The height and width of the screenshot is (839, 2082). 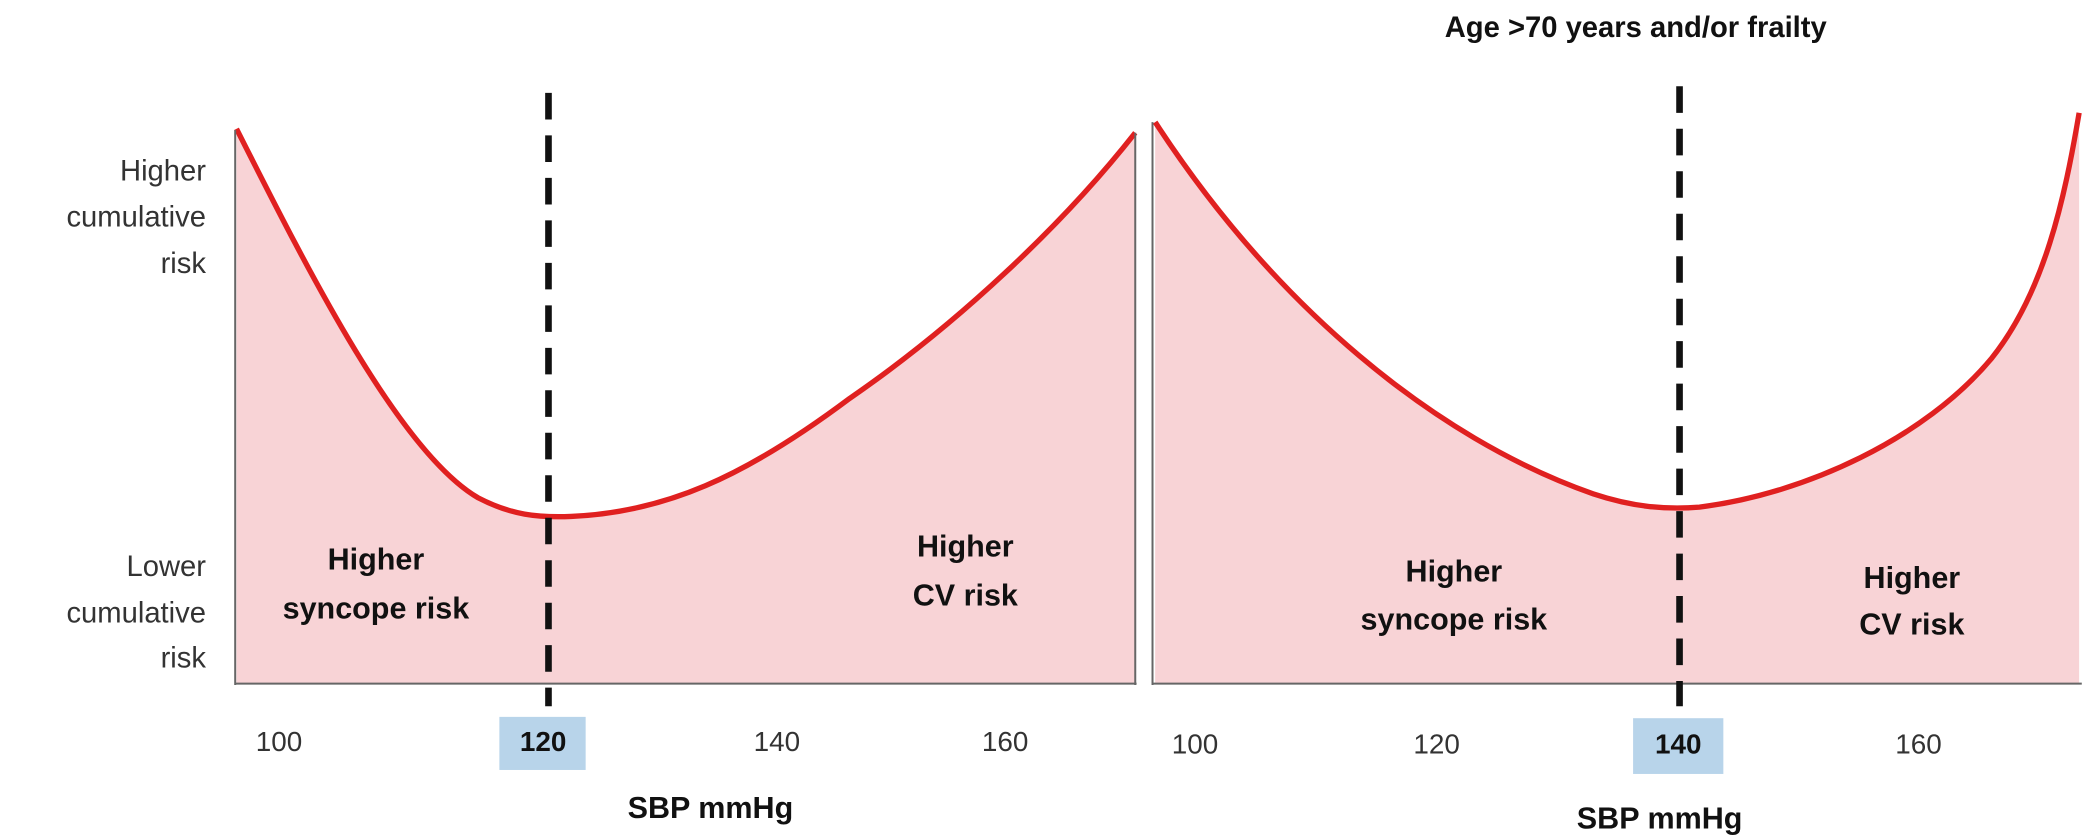 What do you see at coordinates (1636, 28) in the screenshot?
I see `title: Age >70 years and/or frailty` at bounding box center [1636, 28].